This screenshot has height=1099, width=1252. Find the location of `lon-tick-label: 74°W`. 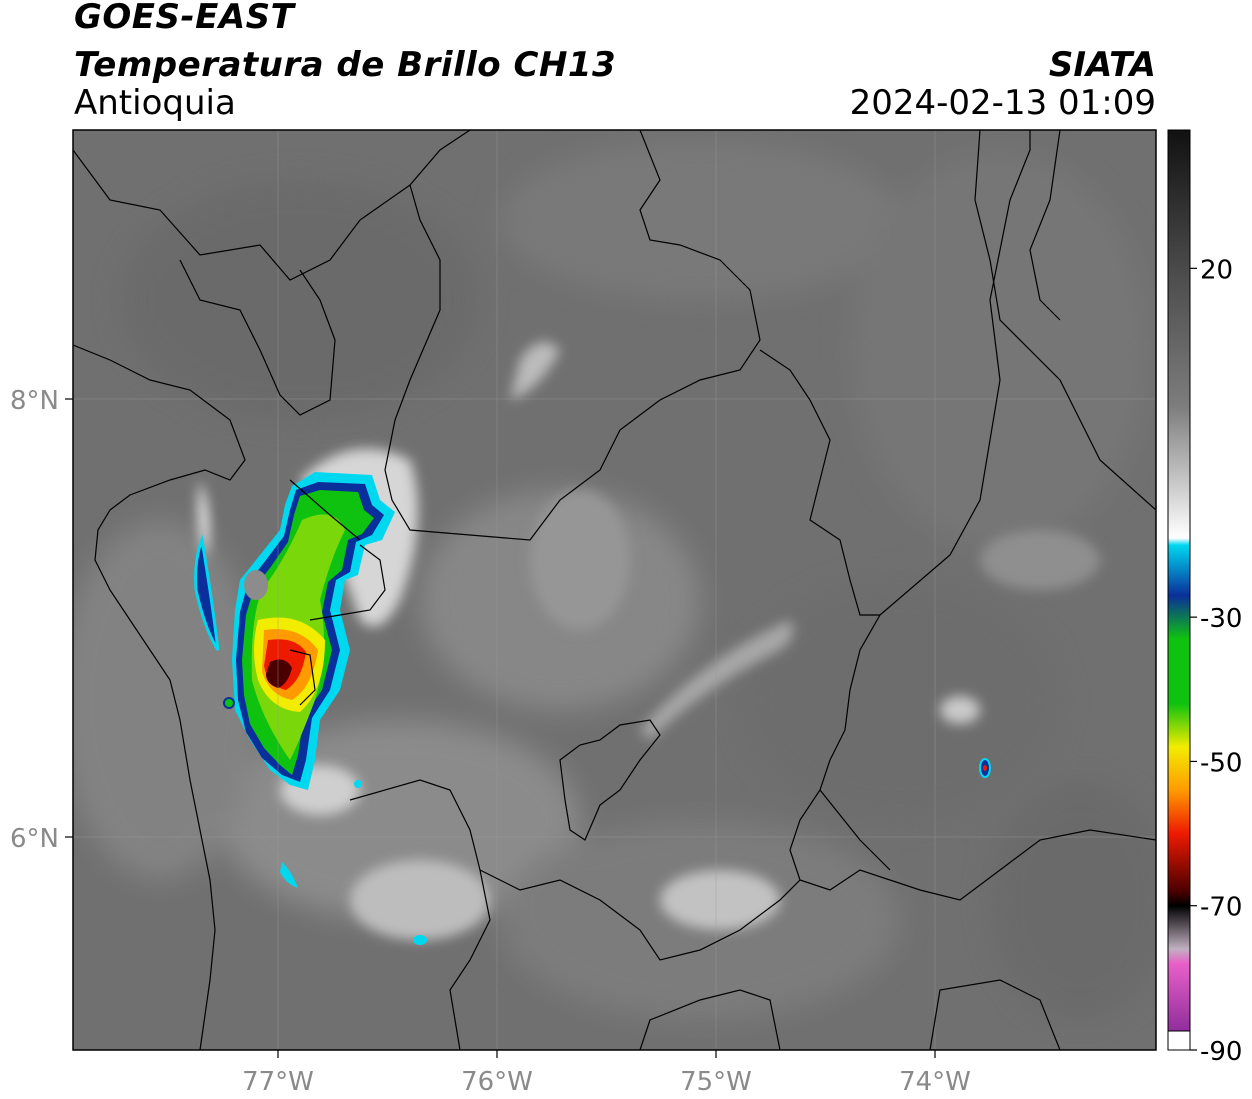

lon-tick-label: 74°W is located at coordinates (935, 1082).